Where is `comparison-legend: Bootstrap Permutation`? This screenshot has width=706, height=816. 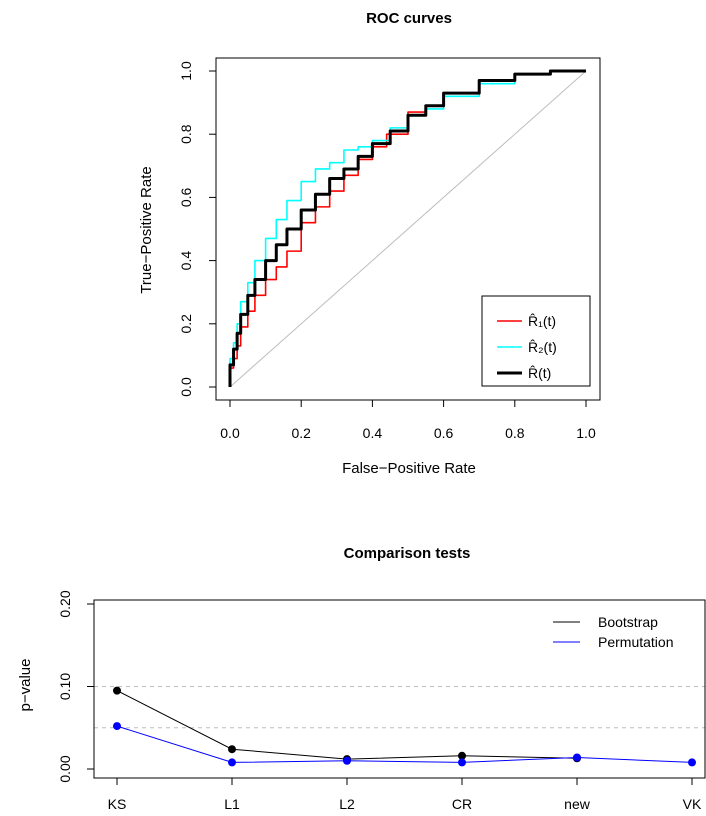 comparison-legend: Bootstrap Permutation is located at coordinates (613, 632).